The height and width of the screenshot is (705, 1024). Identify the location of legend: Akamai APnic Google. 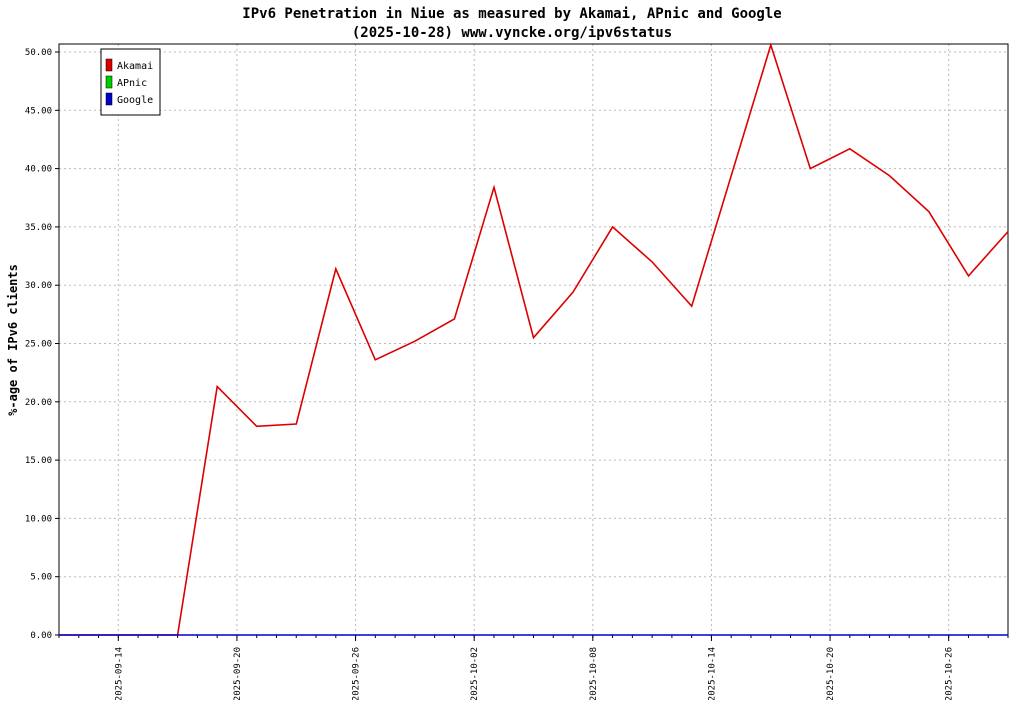
(130, 82).